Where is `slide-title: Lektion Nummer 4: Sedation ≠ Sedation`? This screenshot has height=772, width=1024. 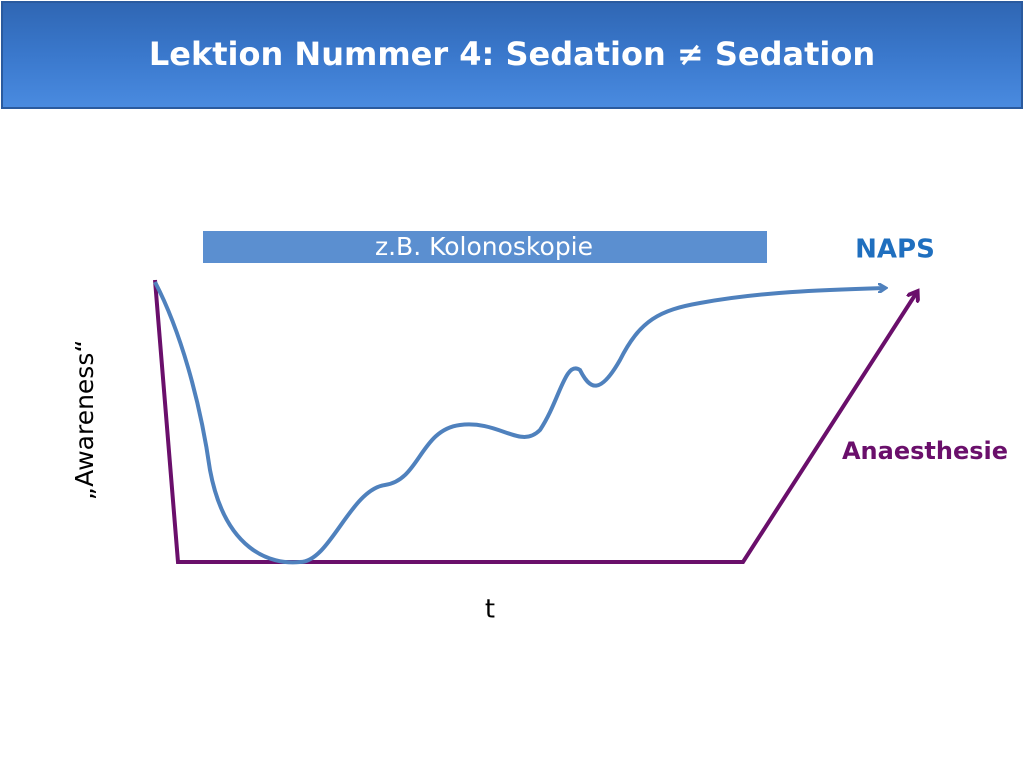 slide-title: Lektion Nummer 4: Sedation ≠ Sedation is located at coordinates (512, 54).